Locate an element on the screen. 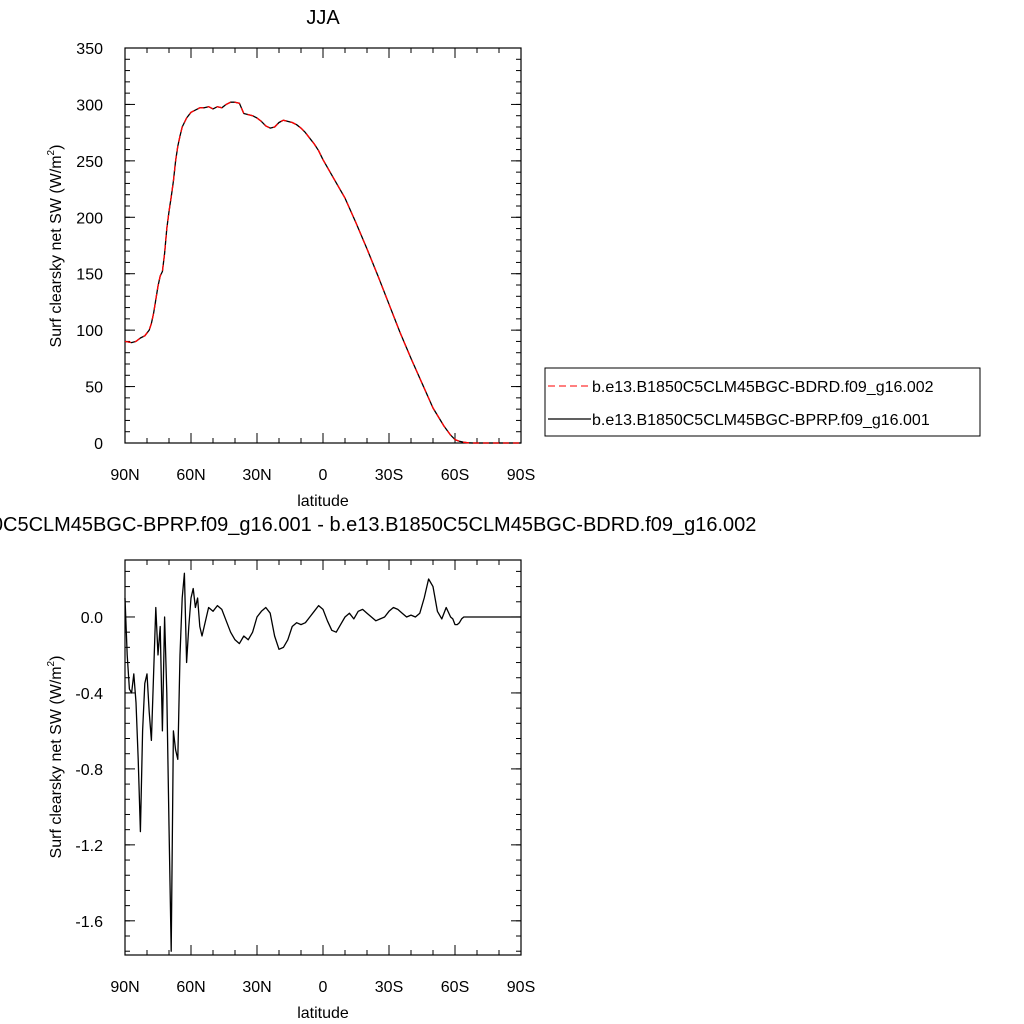 The height and width of the screenshot is (1024, 1024). x-tick-label-1-4: 30S is located at coordinates (389, 987).